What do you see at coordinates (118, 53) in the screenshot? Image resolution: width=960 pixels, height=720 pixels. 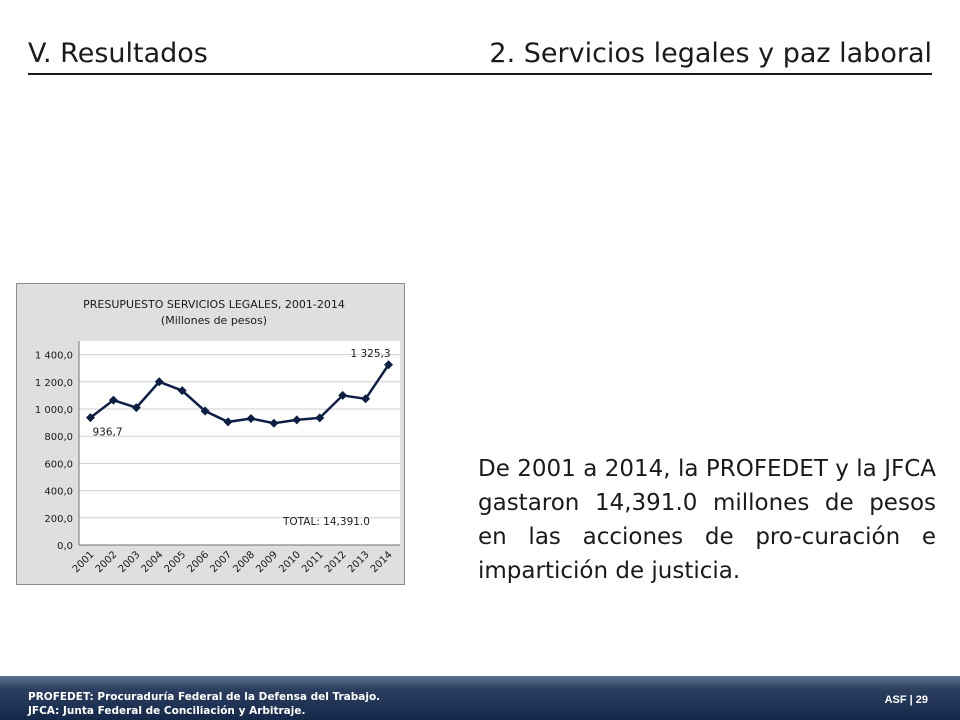 I see `section-title: V. Resultados` at bounding box center [118, 53].